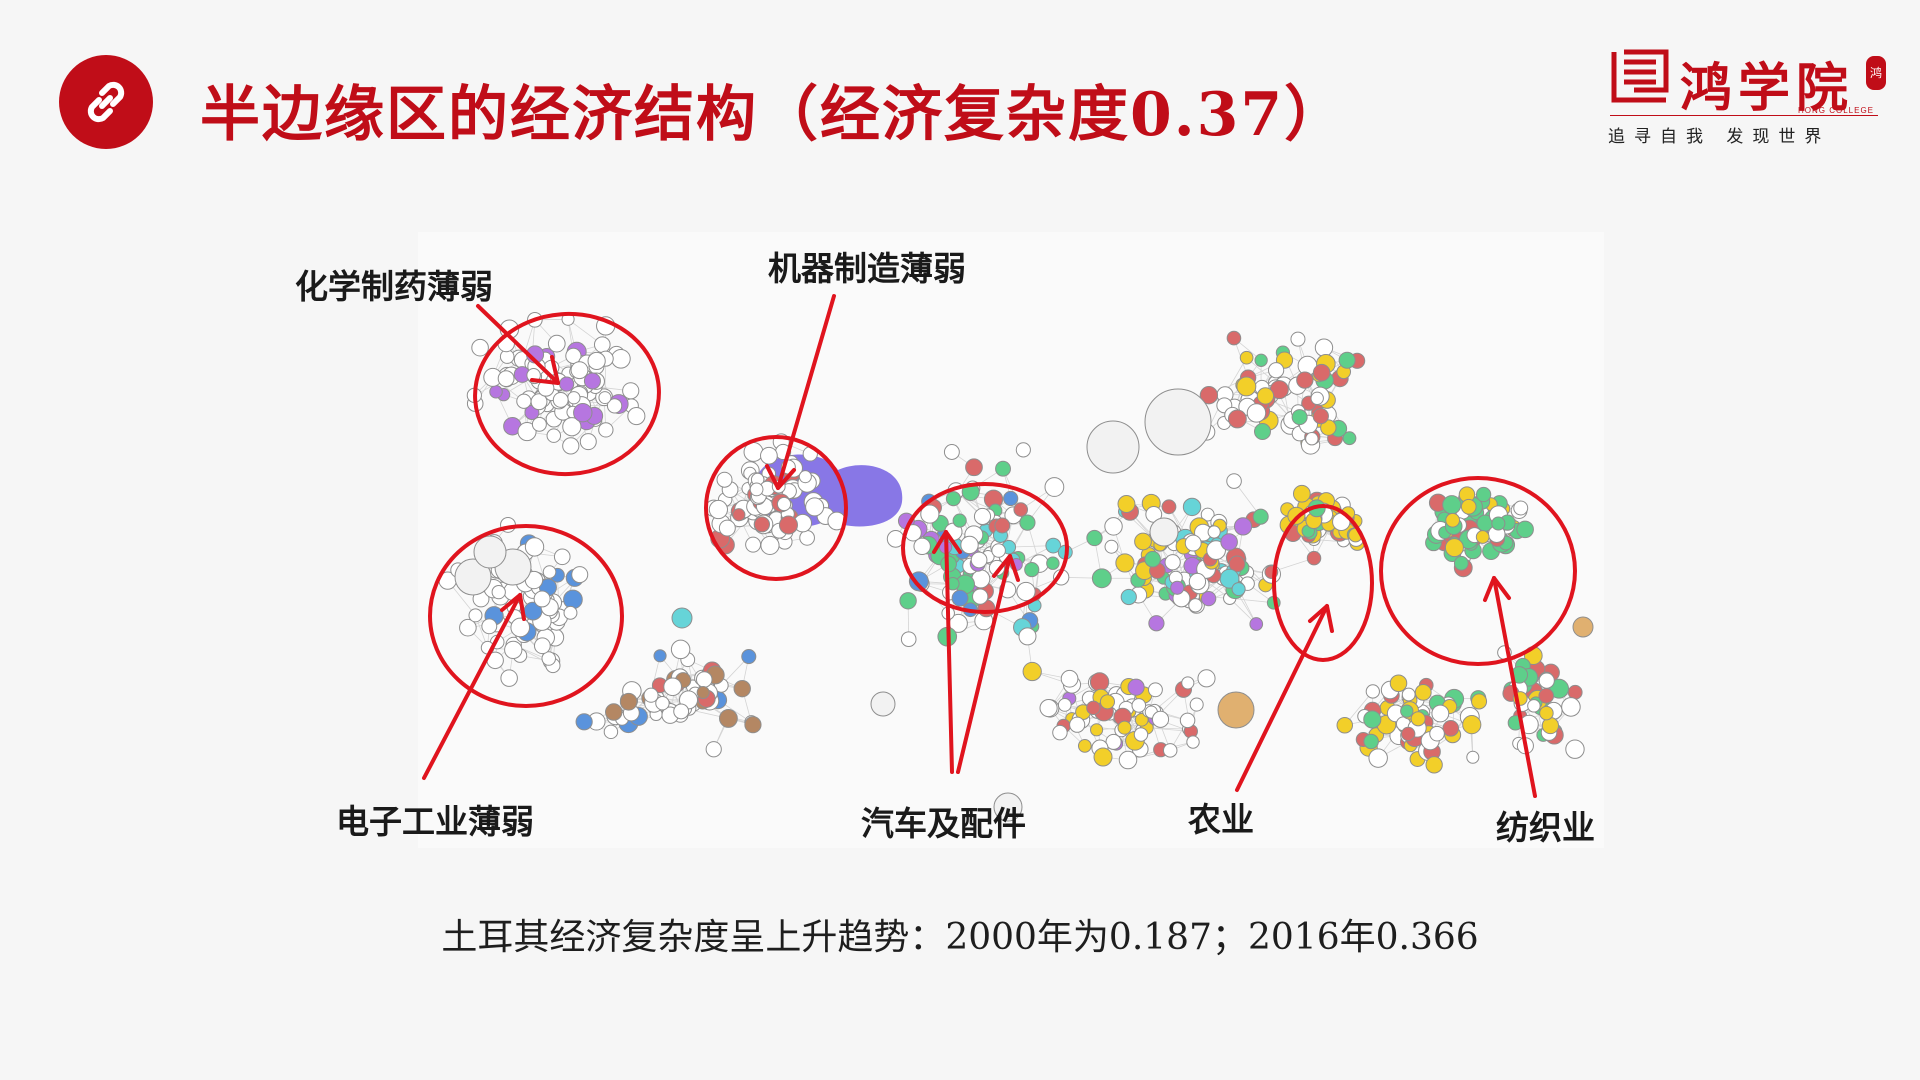  What do you see at coordinates (1006, 568) in the screenshot?
I see `automotive-arrowhead-right` at bounding box center [1006, 568].